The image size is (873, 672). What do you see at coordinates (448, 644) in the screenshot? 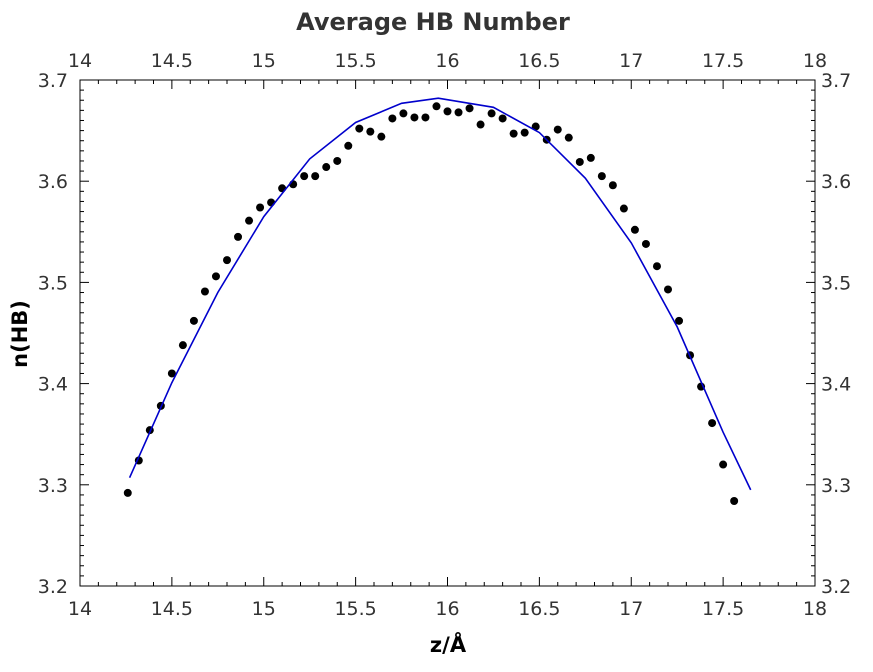
I see `x-axis-label: z/Å` at bounding box center [448, 644].